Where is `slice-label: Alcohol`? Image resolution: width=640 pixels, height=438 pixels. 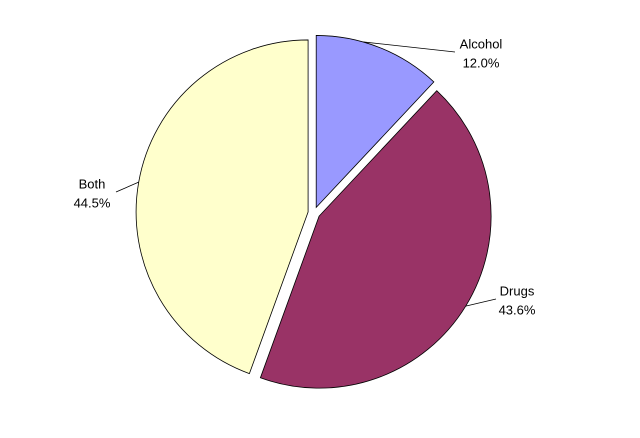 slice-label: Alcohol is located at coordinates (481, 43).